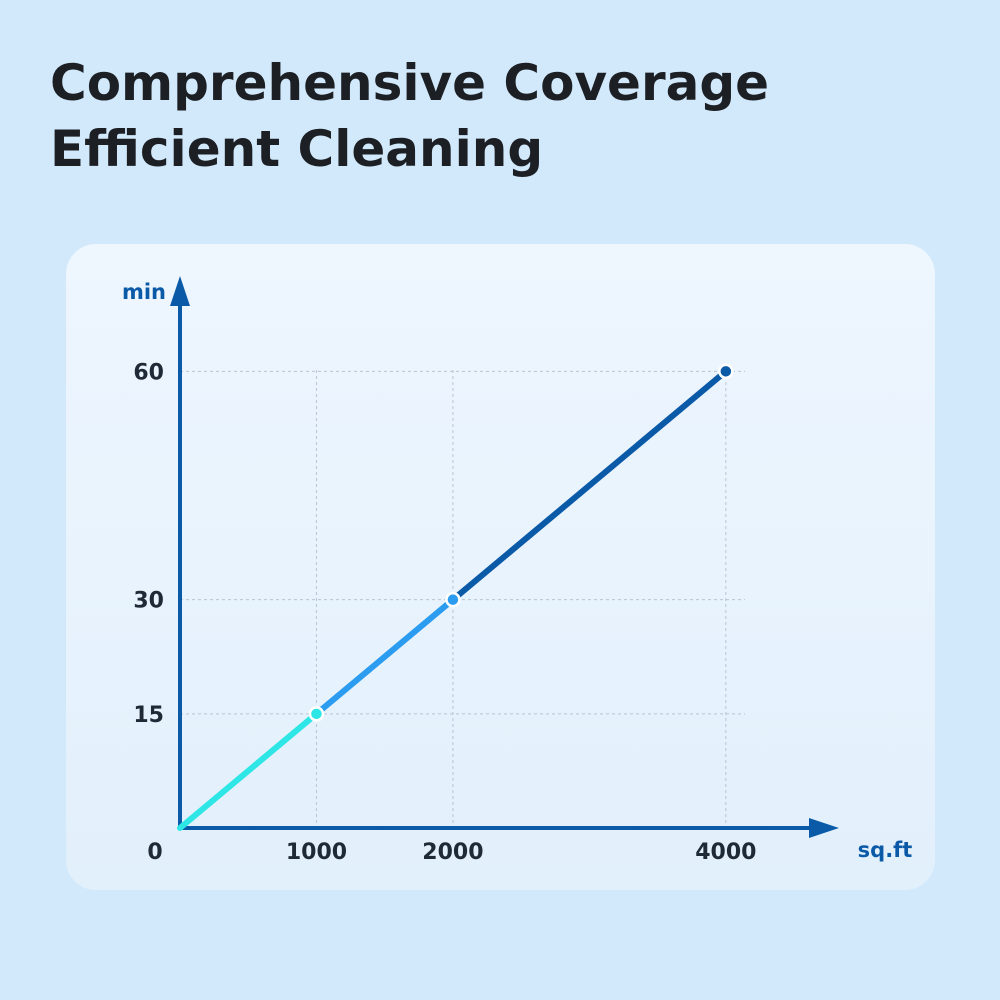  Describe the element at coordinates (725, 852) in the screenshot. I see `x-tick-label: 4000` at that location.